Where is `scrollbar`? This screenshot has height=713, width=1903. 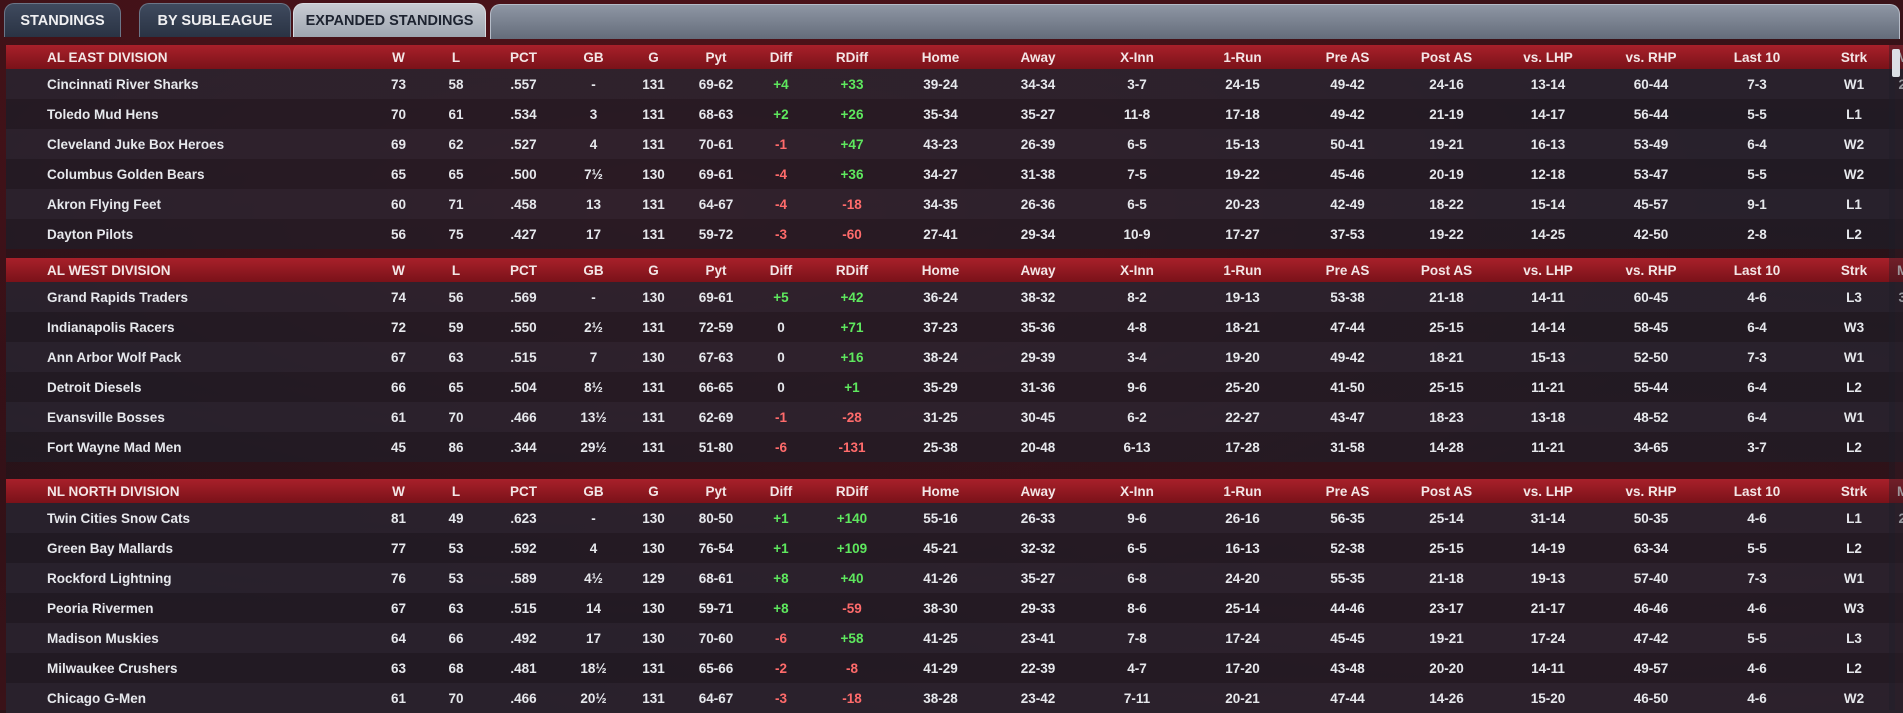
scrollbar is located at coordinates (1896, 377).